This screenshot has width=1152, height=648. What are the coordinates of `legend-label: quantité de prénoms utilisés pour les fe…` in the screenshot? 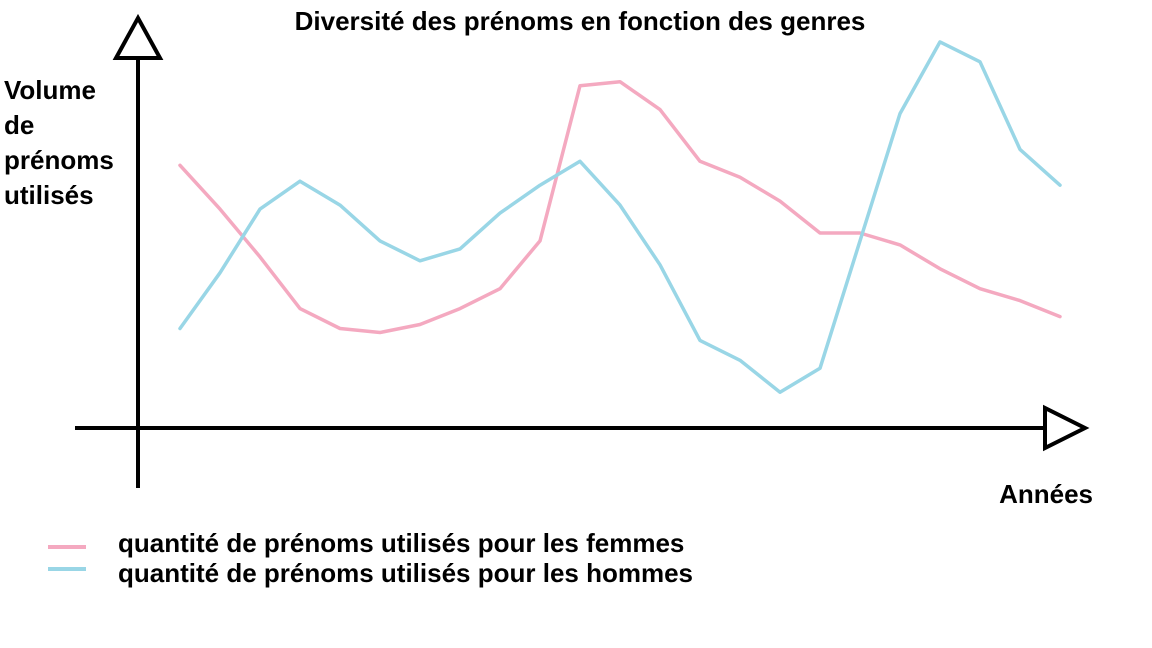 It's located at (401, 543).